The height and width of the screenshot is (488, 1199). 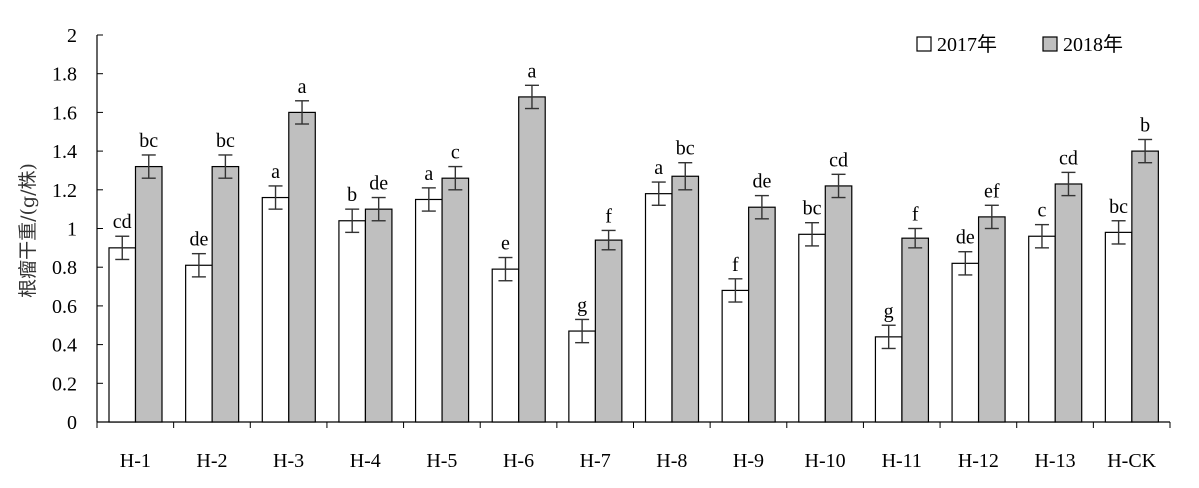 What do you see at coordinates (72, 423) in the screenshot?
I see `y-tick-label: 0` at bounding box center [72, 423].